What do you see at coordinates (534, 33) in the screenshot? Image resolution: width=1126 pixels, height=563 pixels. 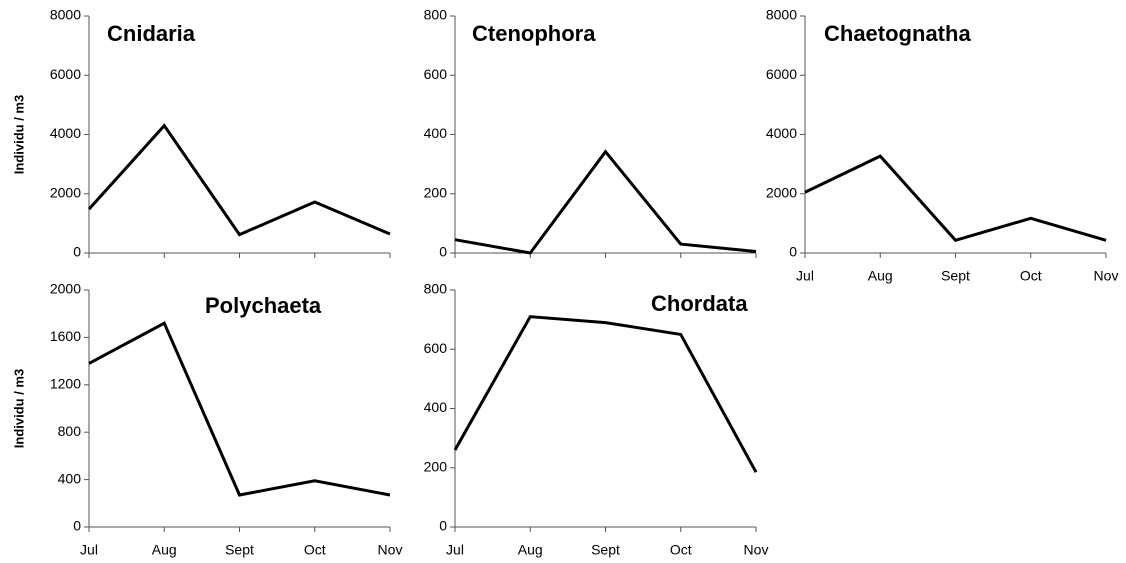 I see `chart-title: Ctenophora` at bounding box center [534, 33].